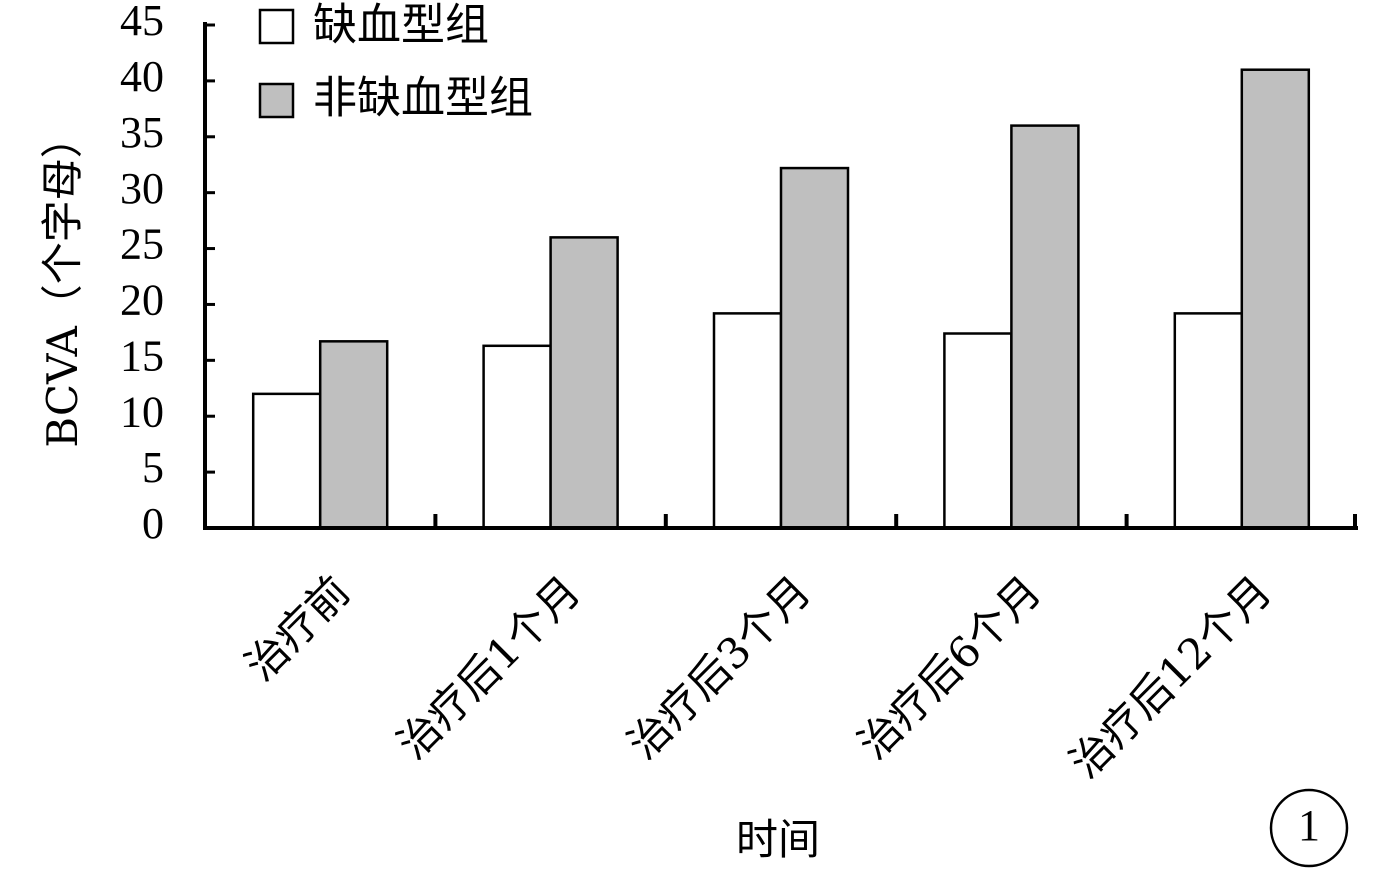  I want to click on y-axis-title: BCVA（个字母）, so click(62, 282).